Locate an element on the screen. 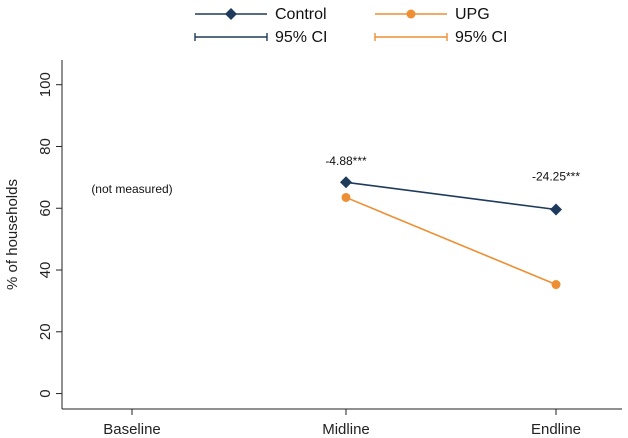 The width and height of the screenshot is (628, 438). x-tick-label-baseline: Baseline is located at coordinates (132, 429).